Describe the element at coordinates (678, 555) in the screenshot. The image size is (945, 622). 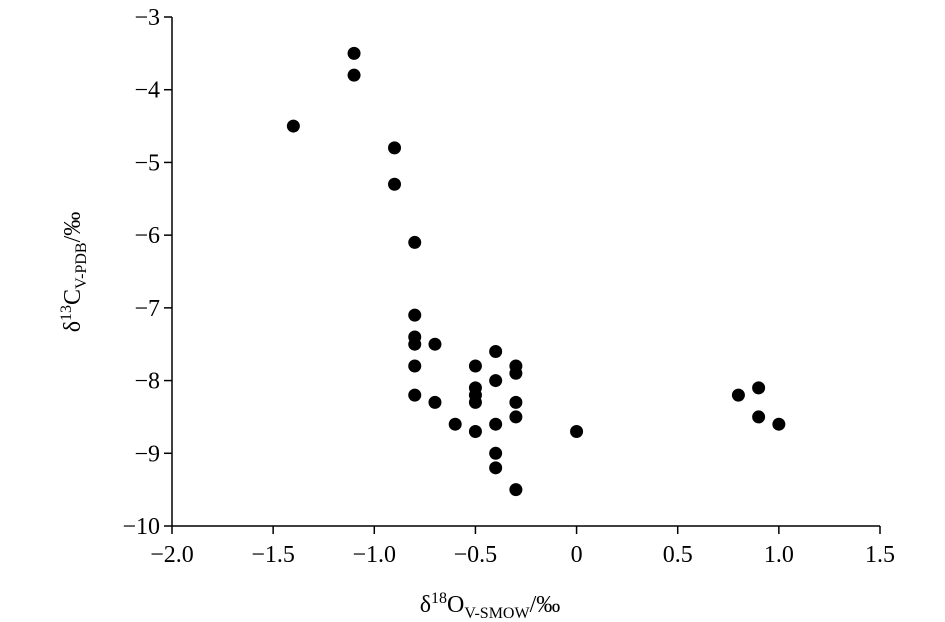
I see `x-tick-label: 0.5` at that location.